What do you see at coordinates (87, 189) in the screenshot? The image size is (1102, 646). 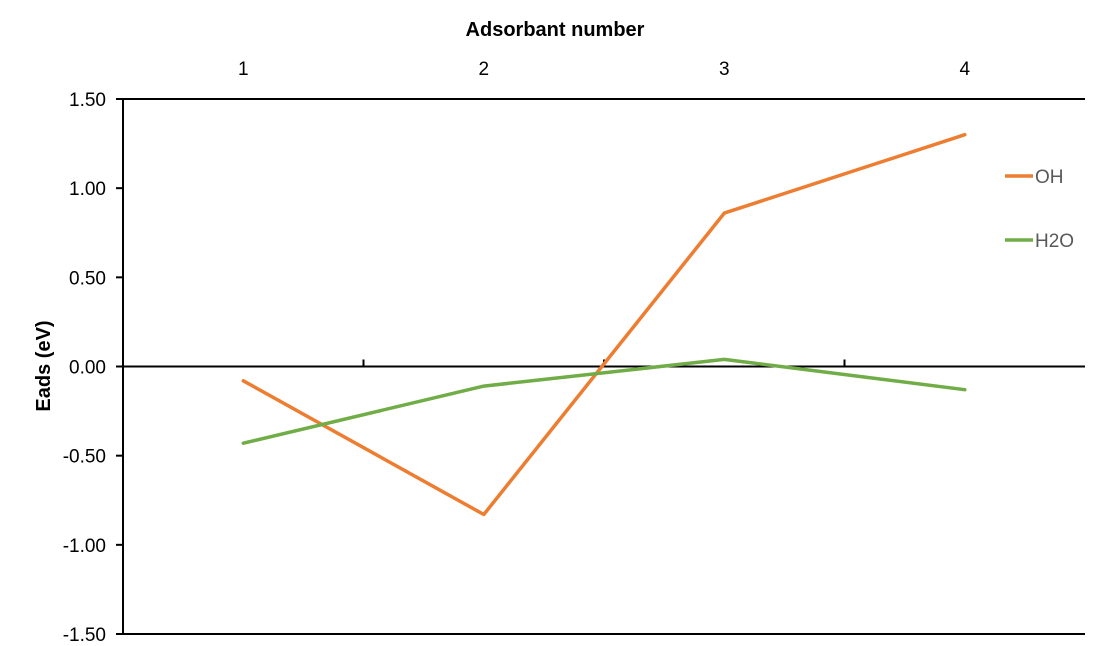 I see `y-tick-label: 1.00` at bounding box center [87, 189].